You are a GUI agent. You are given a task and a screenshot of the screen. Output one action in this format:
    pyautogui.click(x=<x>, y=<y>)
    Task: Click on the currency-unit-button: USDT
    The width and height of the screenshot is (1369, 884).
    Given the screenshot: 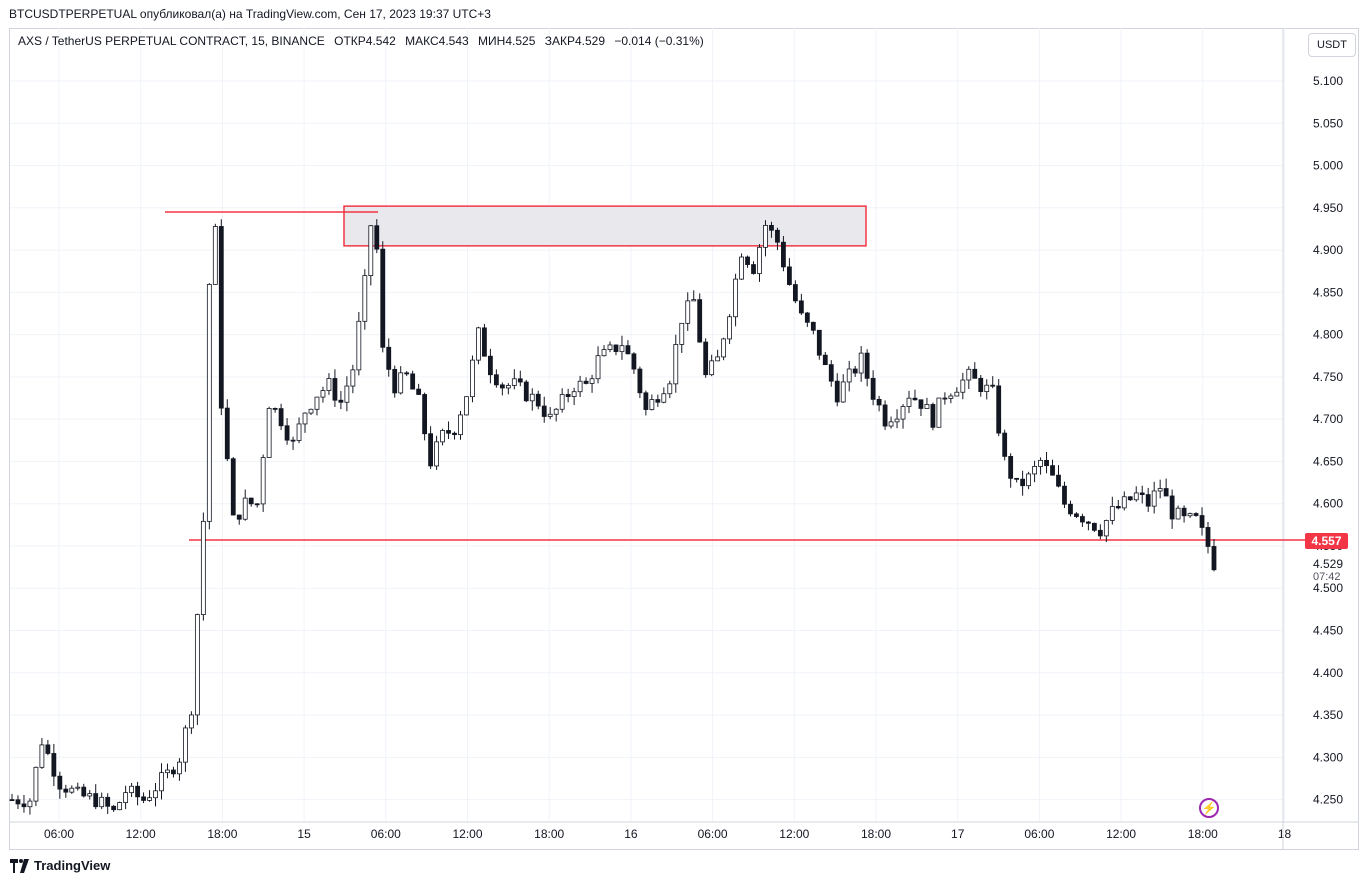 What is the action you would take?
    pyautogui.click(x=1332, y=45)
    